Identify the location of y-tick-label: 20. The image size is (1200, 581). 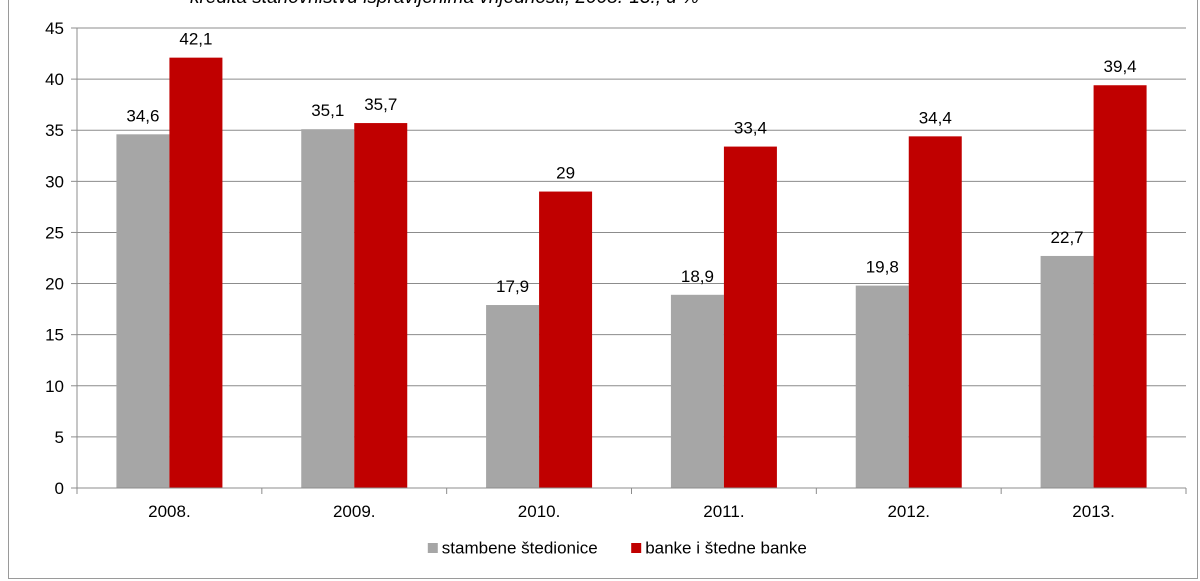
(54, 284).